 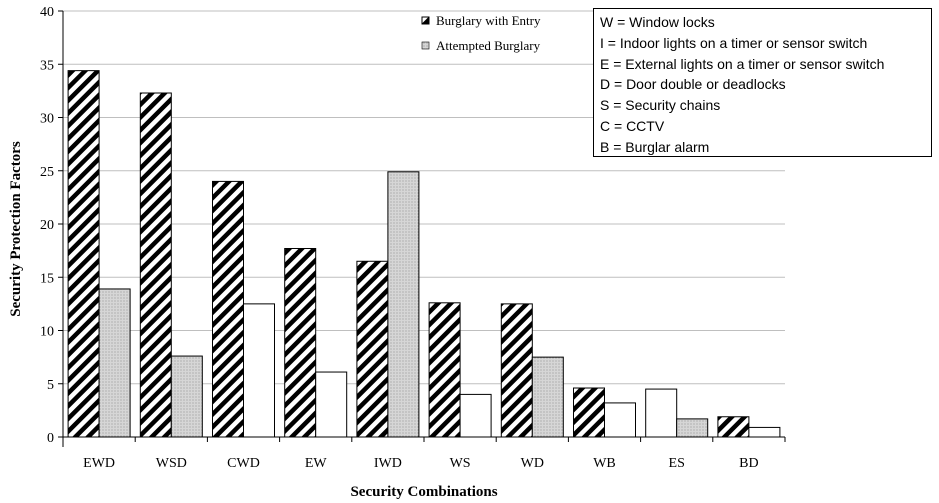 I want to click on x-tick-label: IWD, so click(x=388, y=463).